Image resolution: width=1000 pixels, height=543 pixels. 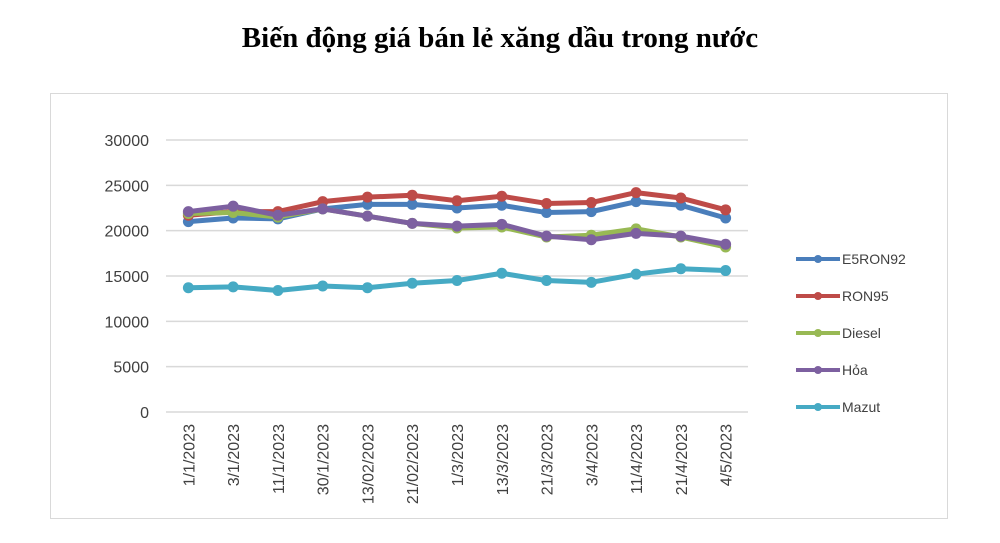 I want to click on x-tick-label: 13/3/2023, so click(x=503, y=459).